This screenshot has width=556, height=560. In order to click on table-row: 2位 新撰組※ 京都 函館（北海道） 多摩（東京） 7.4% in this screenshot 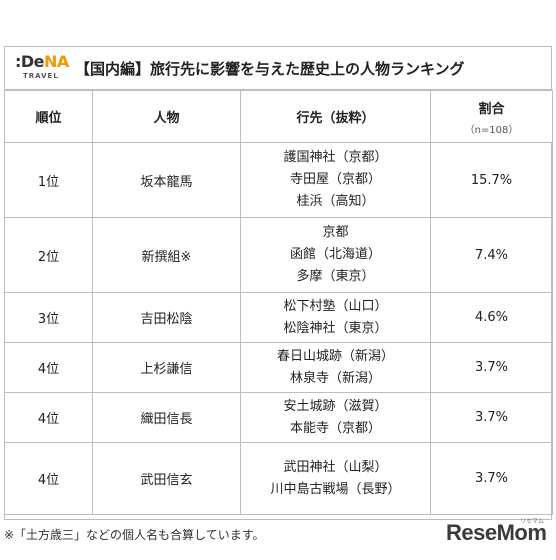, I will do `click(278, 255)`.